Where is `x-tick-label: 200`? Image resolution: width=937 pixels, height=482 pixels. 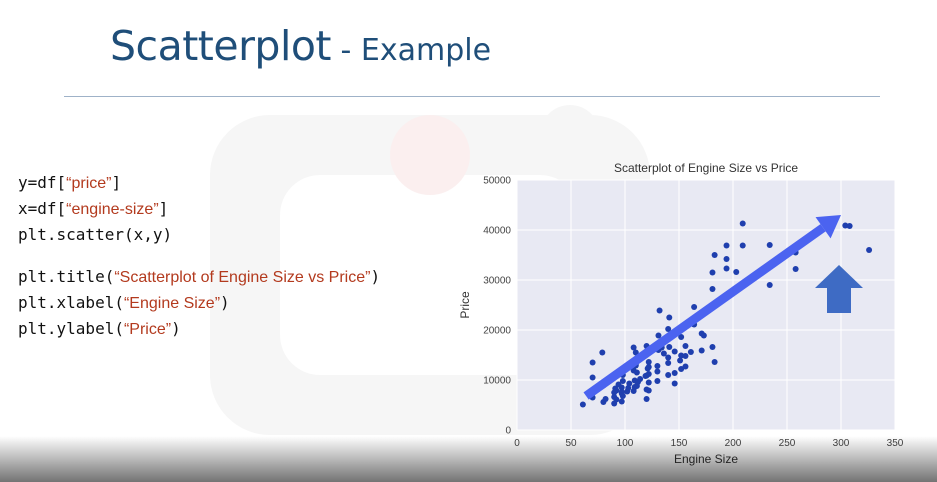
x-tick-label: 200 is located at coordinates (733, 443).